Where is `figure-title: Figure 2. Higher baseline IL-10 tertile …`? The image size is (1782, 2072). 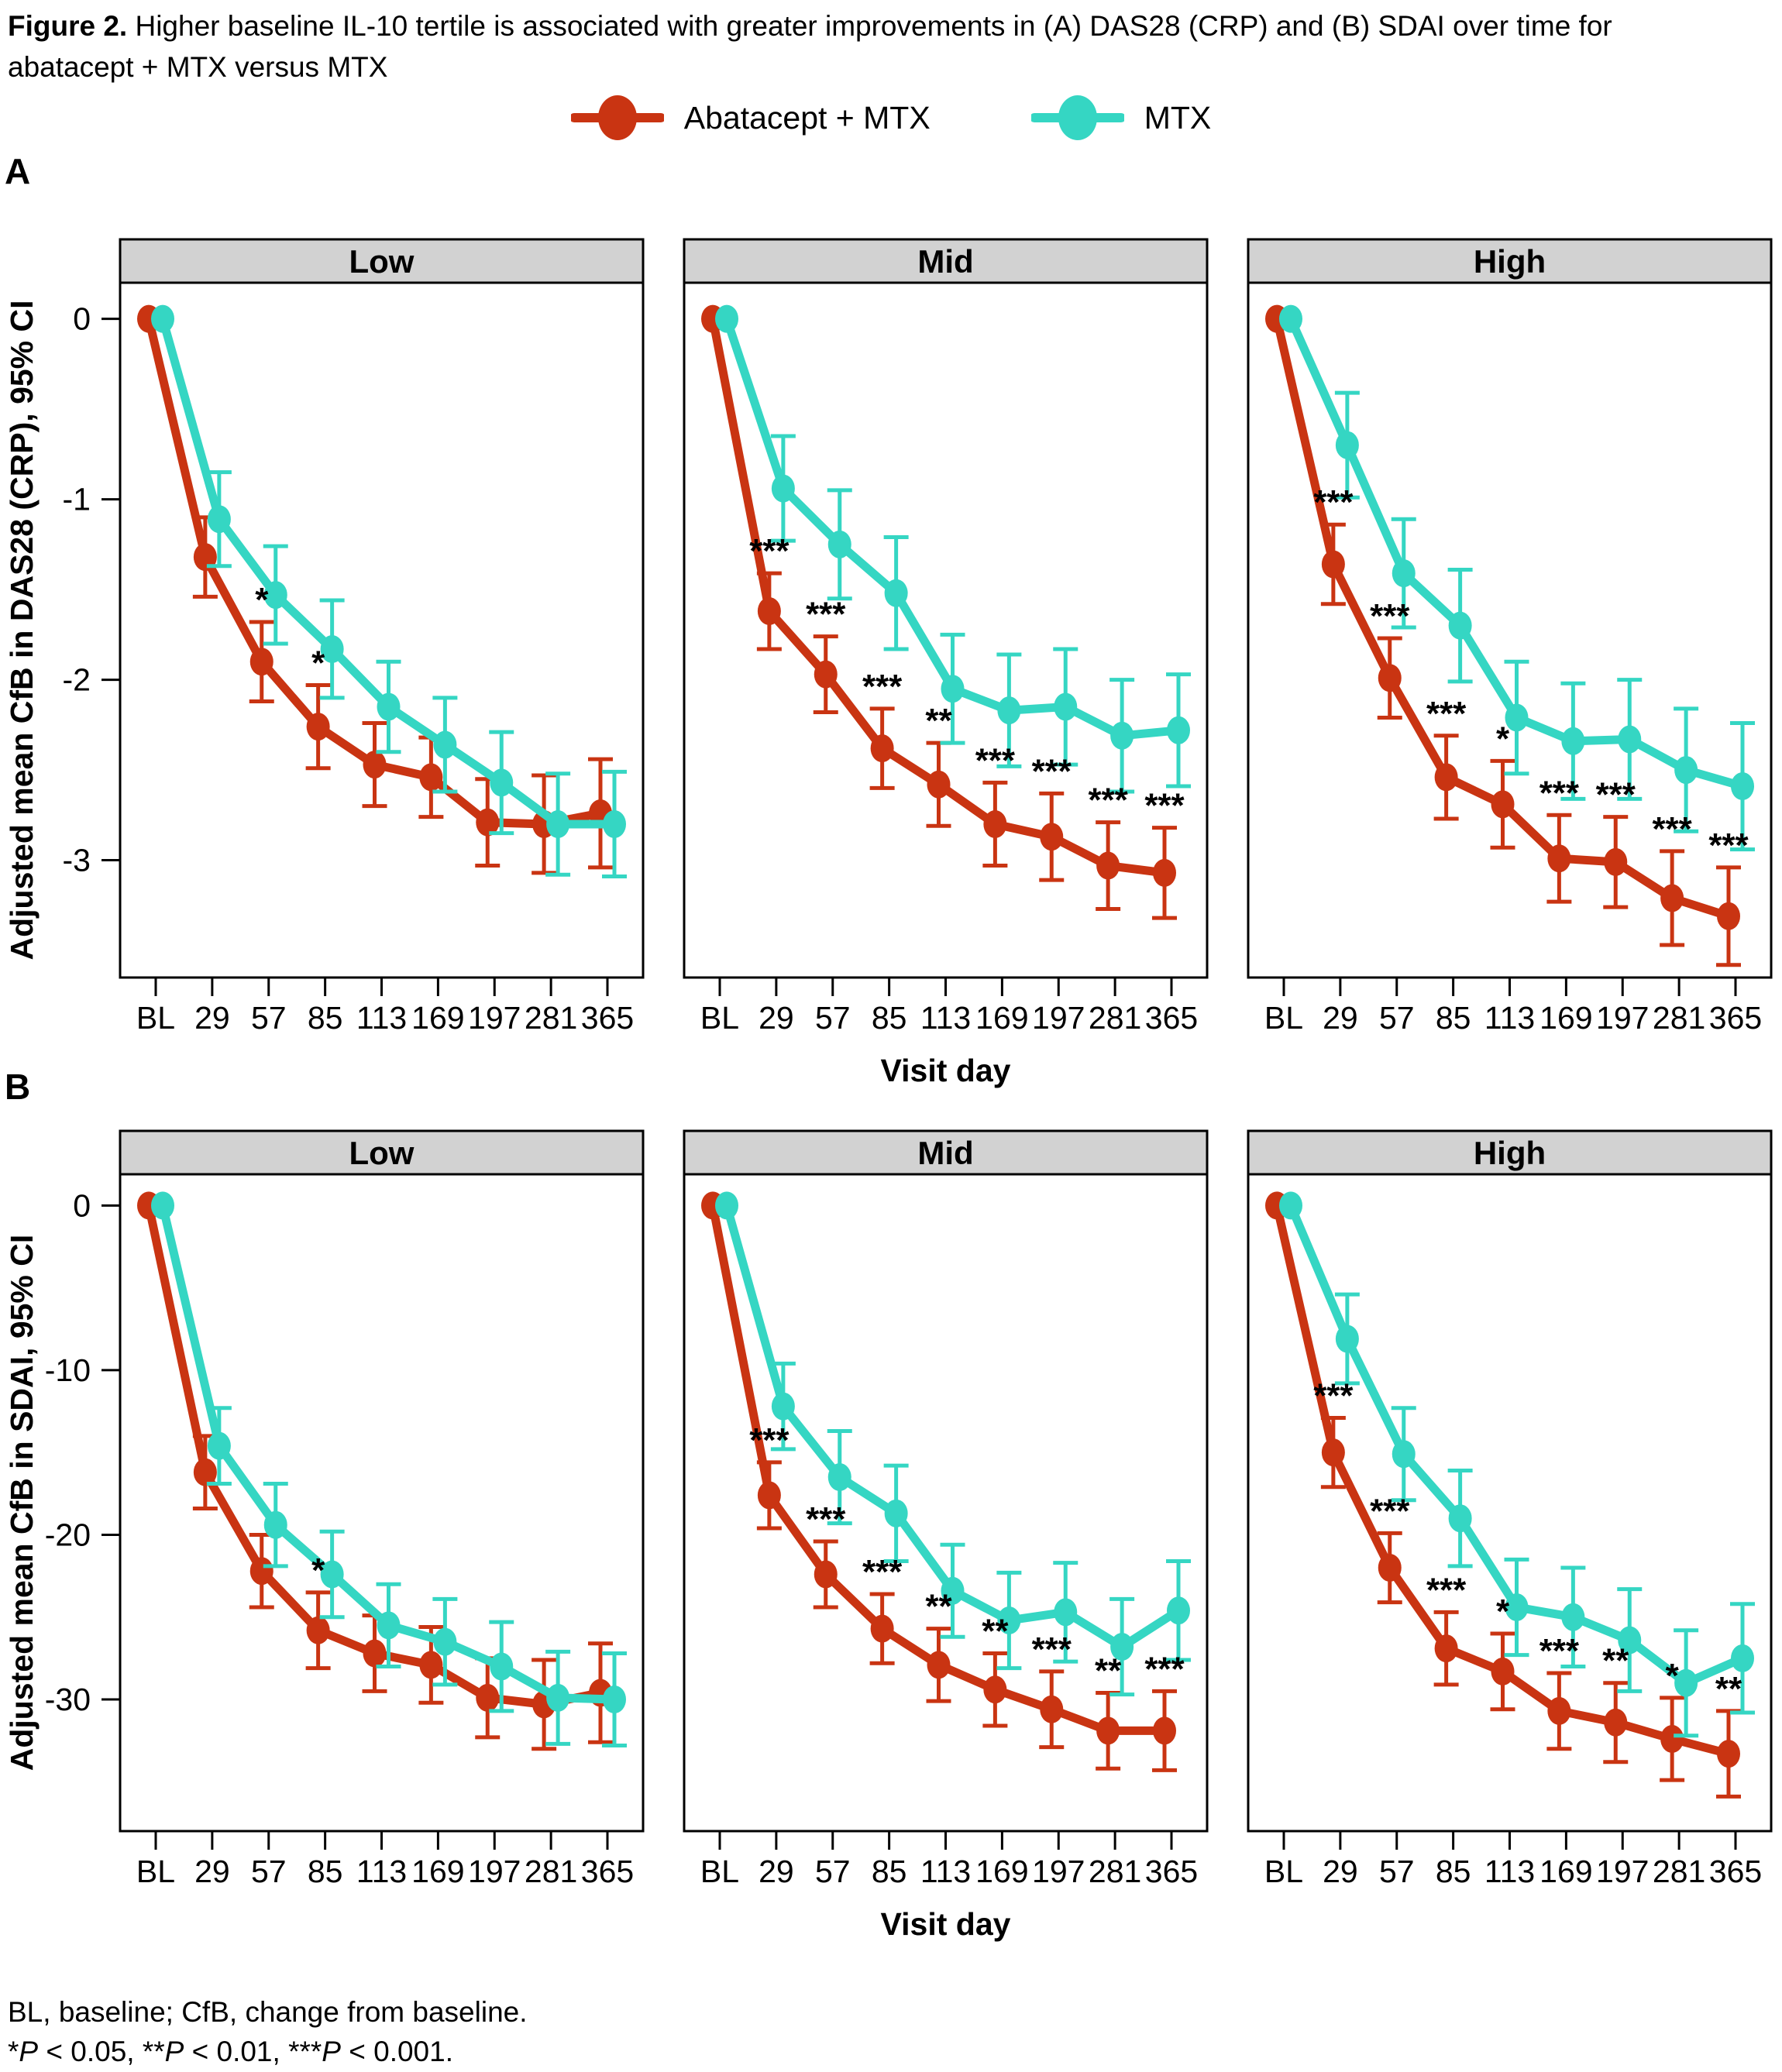 figure-title: Figure 2. Higher baseline IL-10 tertile … is located at coordinates (872, 47).